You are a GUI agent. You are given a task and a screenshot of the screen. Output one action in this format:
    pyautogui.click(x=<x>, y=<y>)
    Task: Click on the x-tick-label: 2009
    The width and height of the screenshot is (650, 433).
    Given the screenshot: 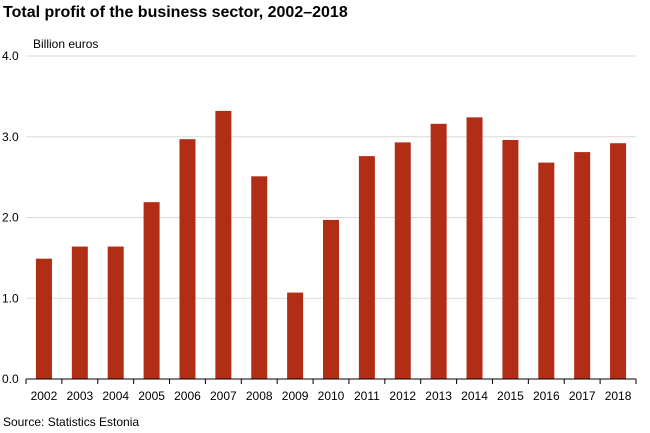 What is the action you would take?
    pyautogui.click(x=295, y=396)
    